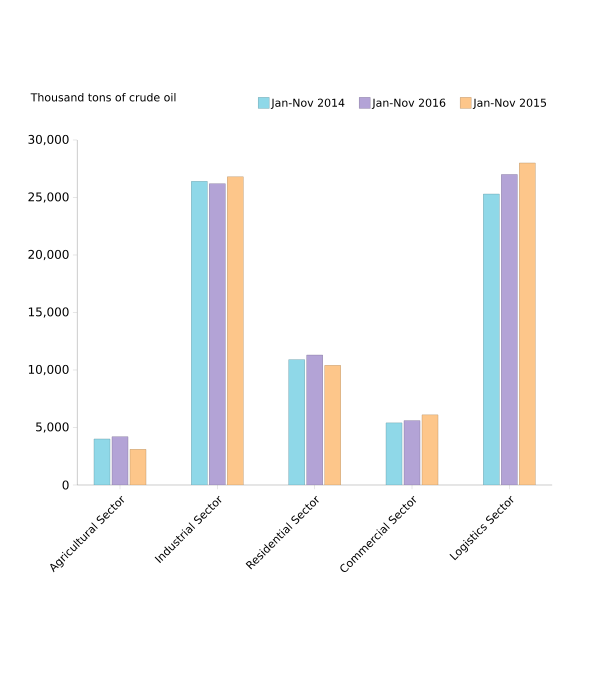 Image resolution: width=605 pixels, height=697 pixels. I want to click on y-tick-label: 15,000, so click(48, 312).